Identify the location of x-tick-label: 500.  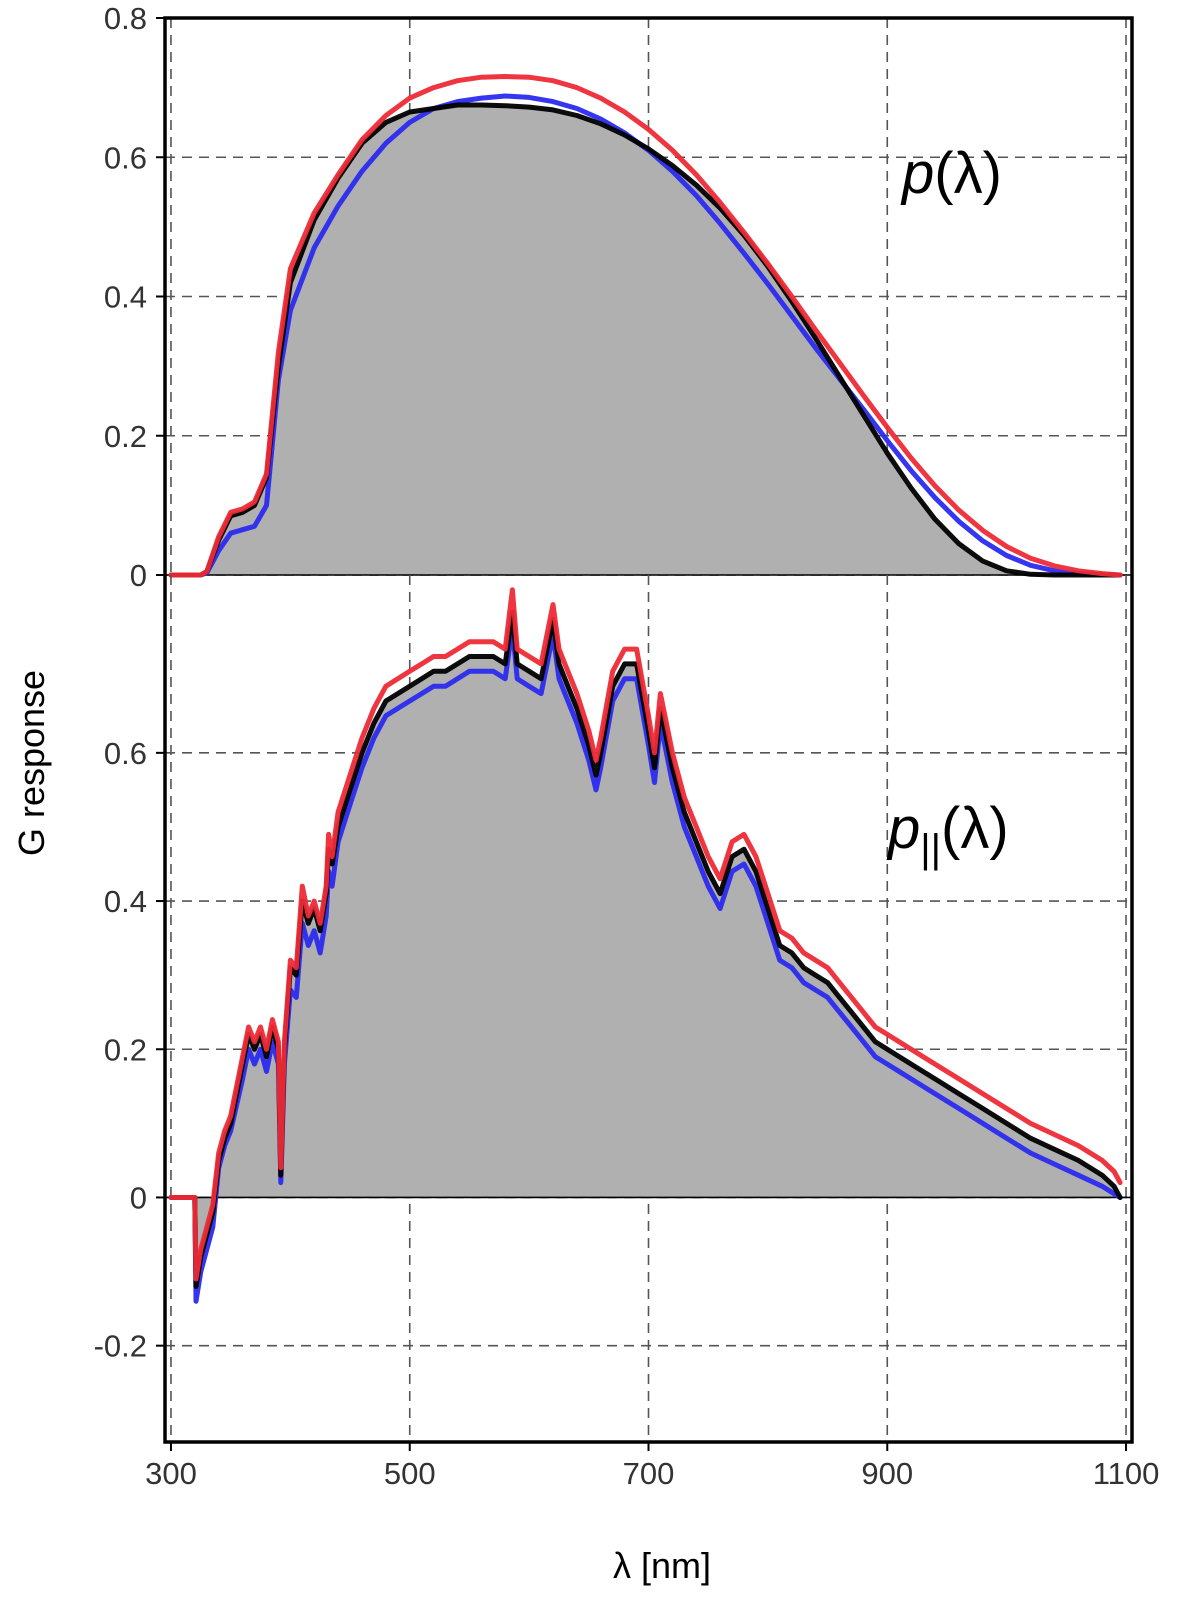
(410, 1473).